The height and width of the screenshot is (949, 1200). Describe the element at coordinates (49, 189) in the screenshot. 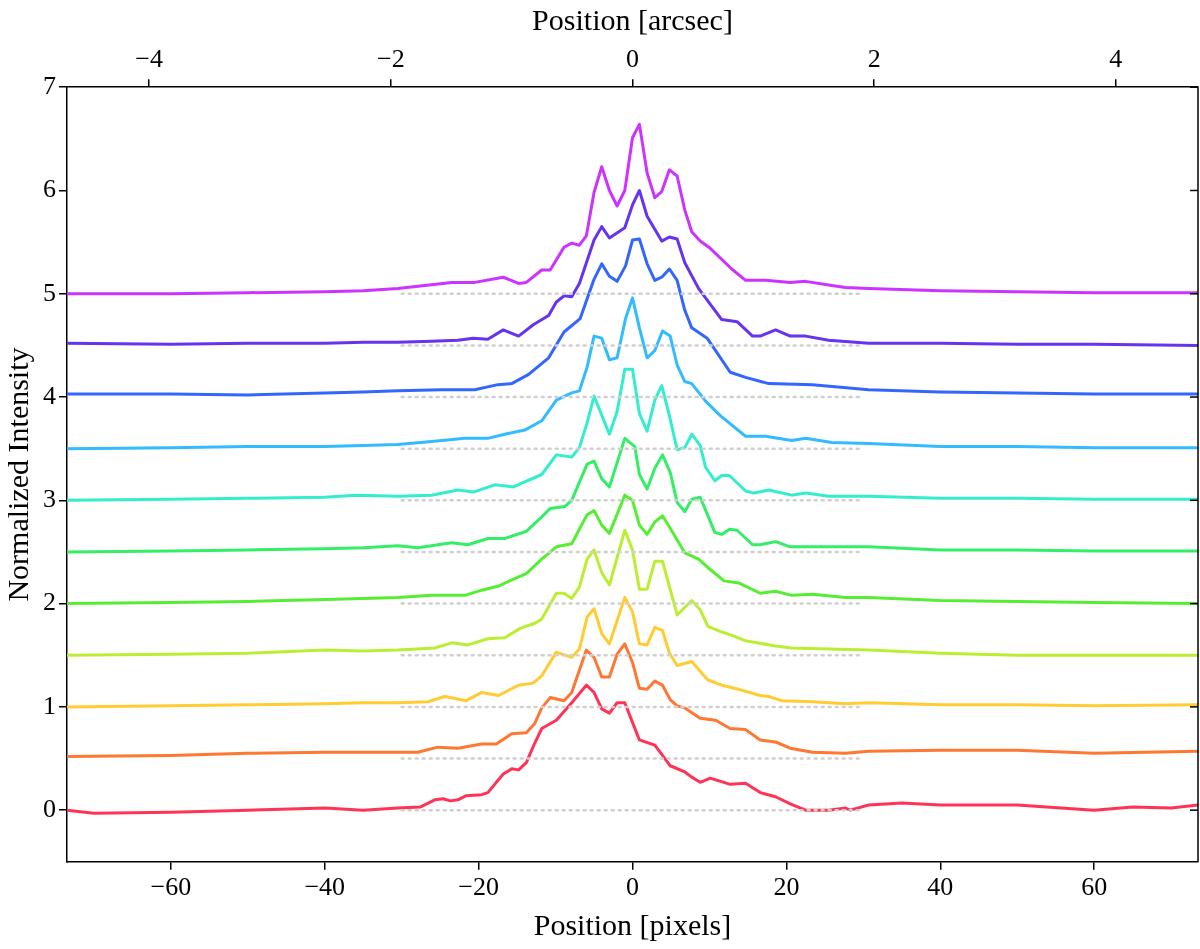

I see `y-tick-label: 6` at that location.